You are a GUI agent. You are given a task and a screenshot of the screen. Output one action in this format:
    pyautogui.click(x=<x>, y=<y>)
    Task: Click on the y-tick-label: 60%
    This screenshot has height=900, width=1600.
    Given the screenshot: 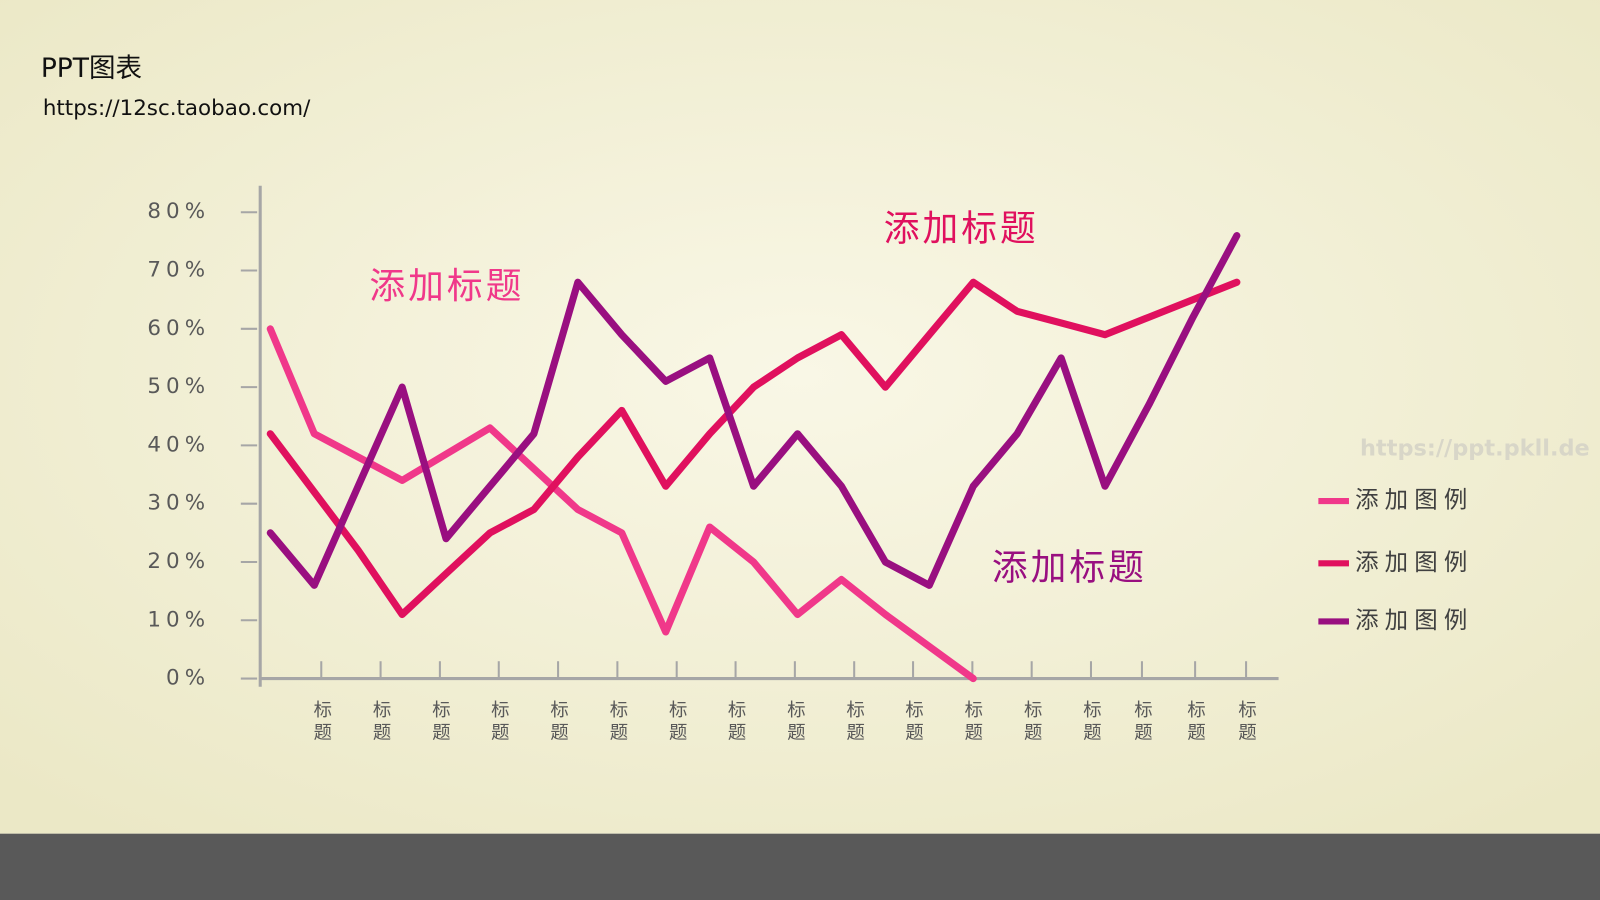 What is the action you would take?
    pyautogui.click(x=178, y=328)
    